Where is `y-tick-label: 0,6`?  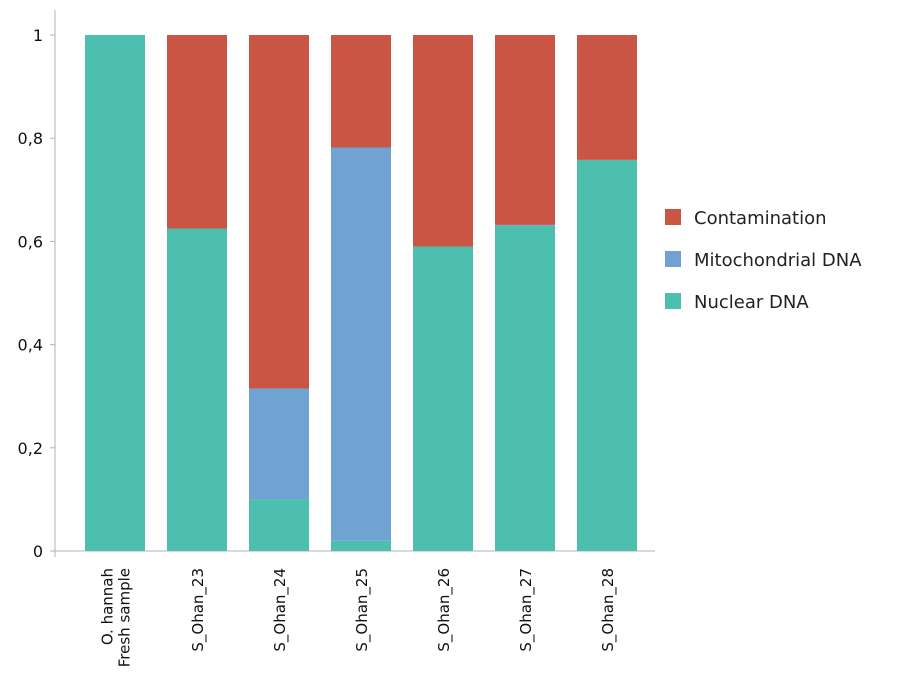
y-tick-label: 0,6 is located at coordinates (30, 241).